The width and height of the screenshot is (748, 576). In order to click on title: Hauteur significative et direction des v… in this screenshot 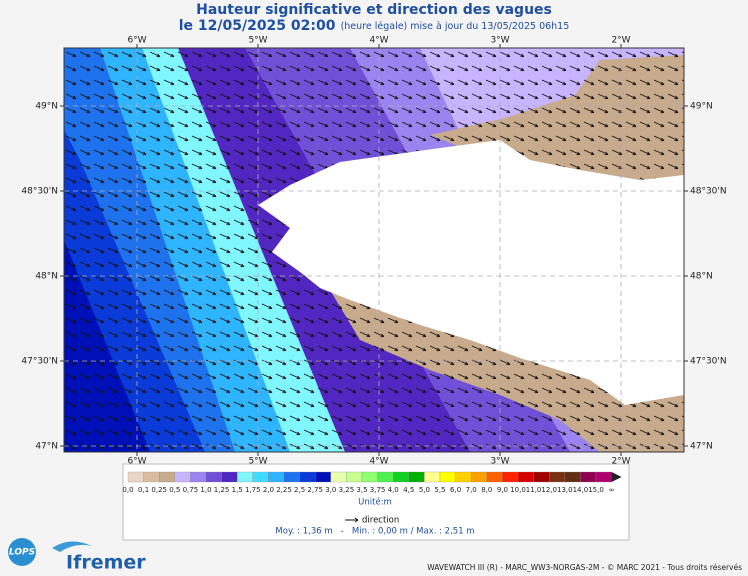, I will do `click(374, 10)`.